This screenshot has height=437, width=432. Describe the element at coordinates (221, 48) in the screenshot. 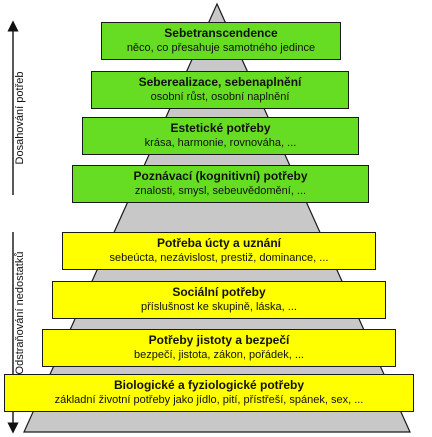

I see `level-description: něco, co přesahuje samotného jedince` at that location.